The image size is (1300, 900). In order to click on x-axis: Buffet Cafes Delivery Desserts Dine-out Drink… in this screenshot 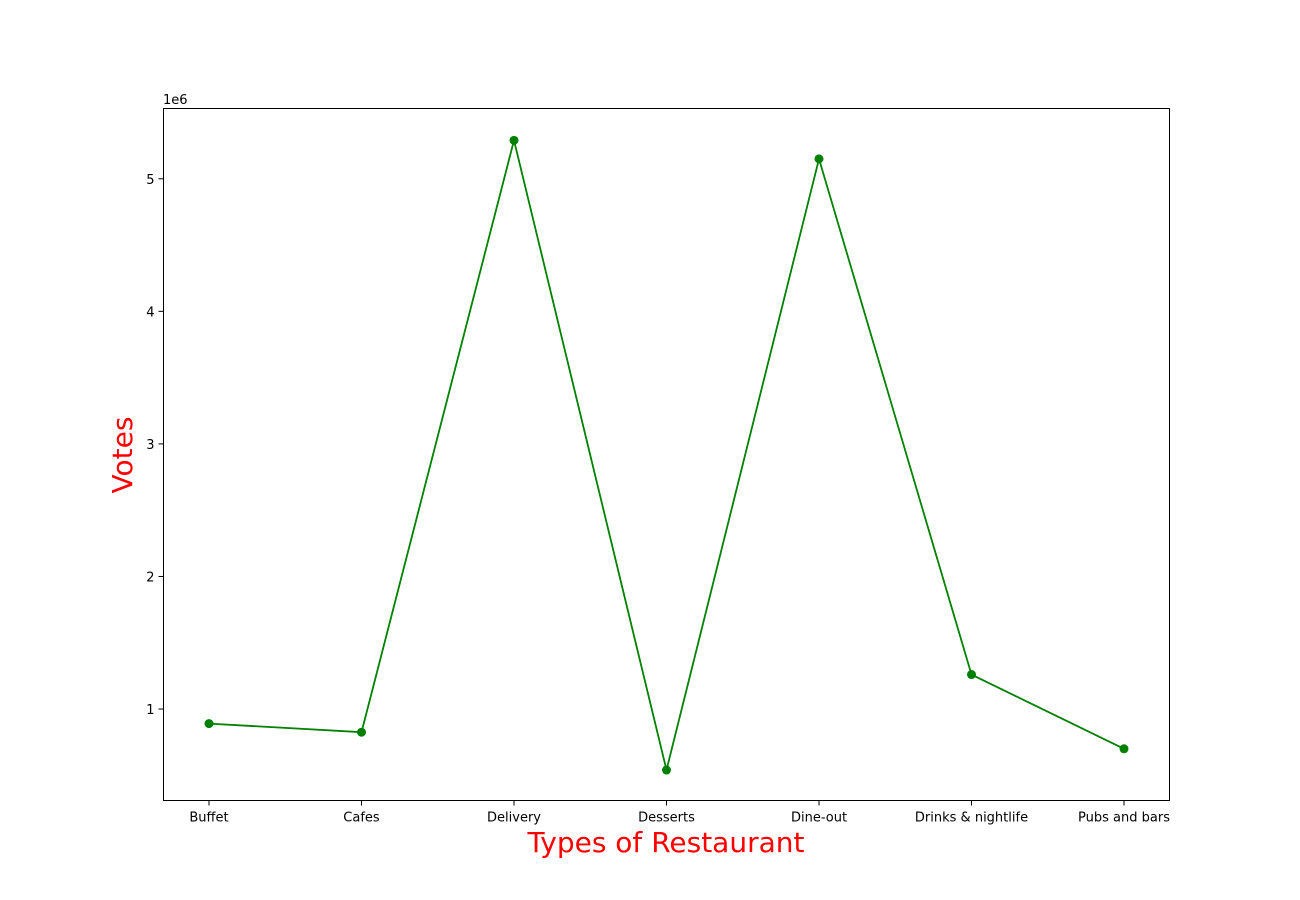, I will do `click(679, 813)`.